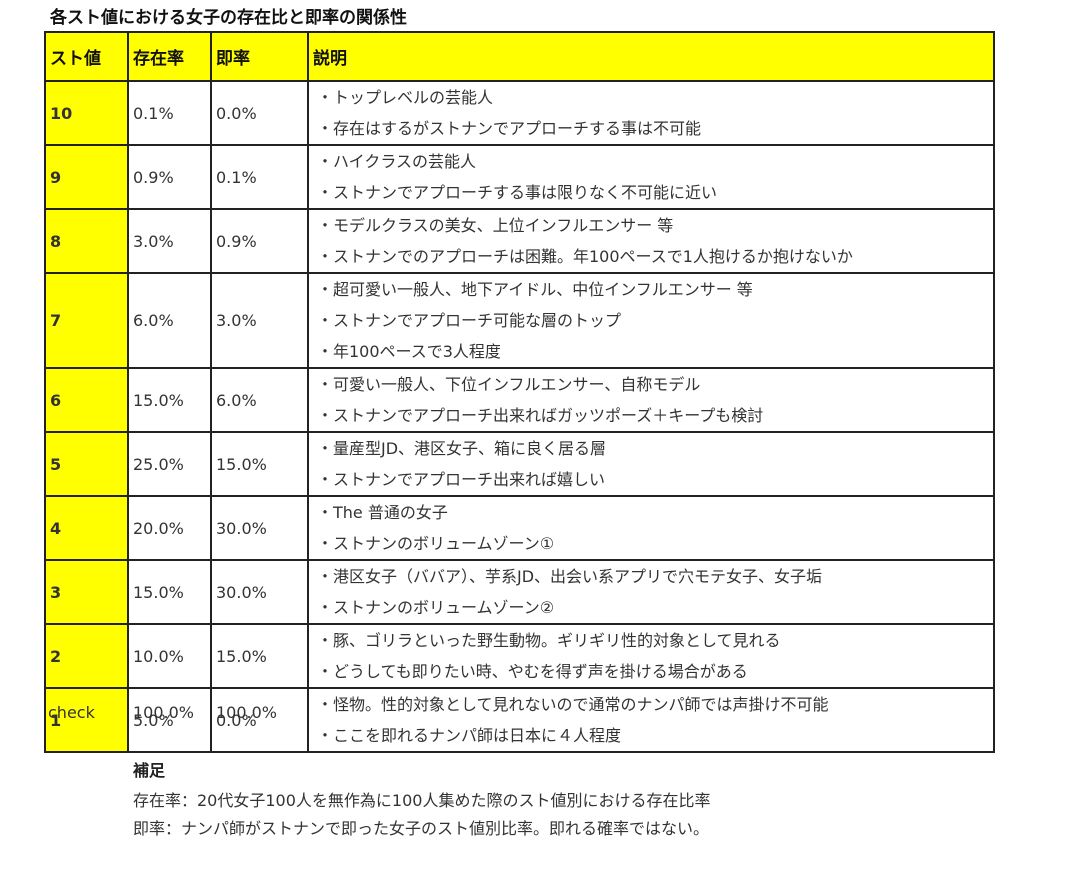  Describe the element at coordinates (86, 241) in the screenshot. I see `score-cell: 8` at that location.